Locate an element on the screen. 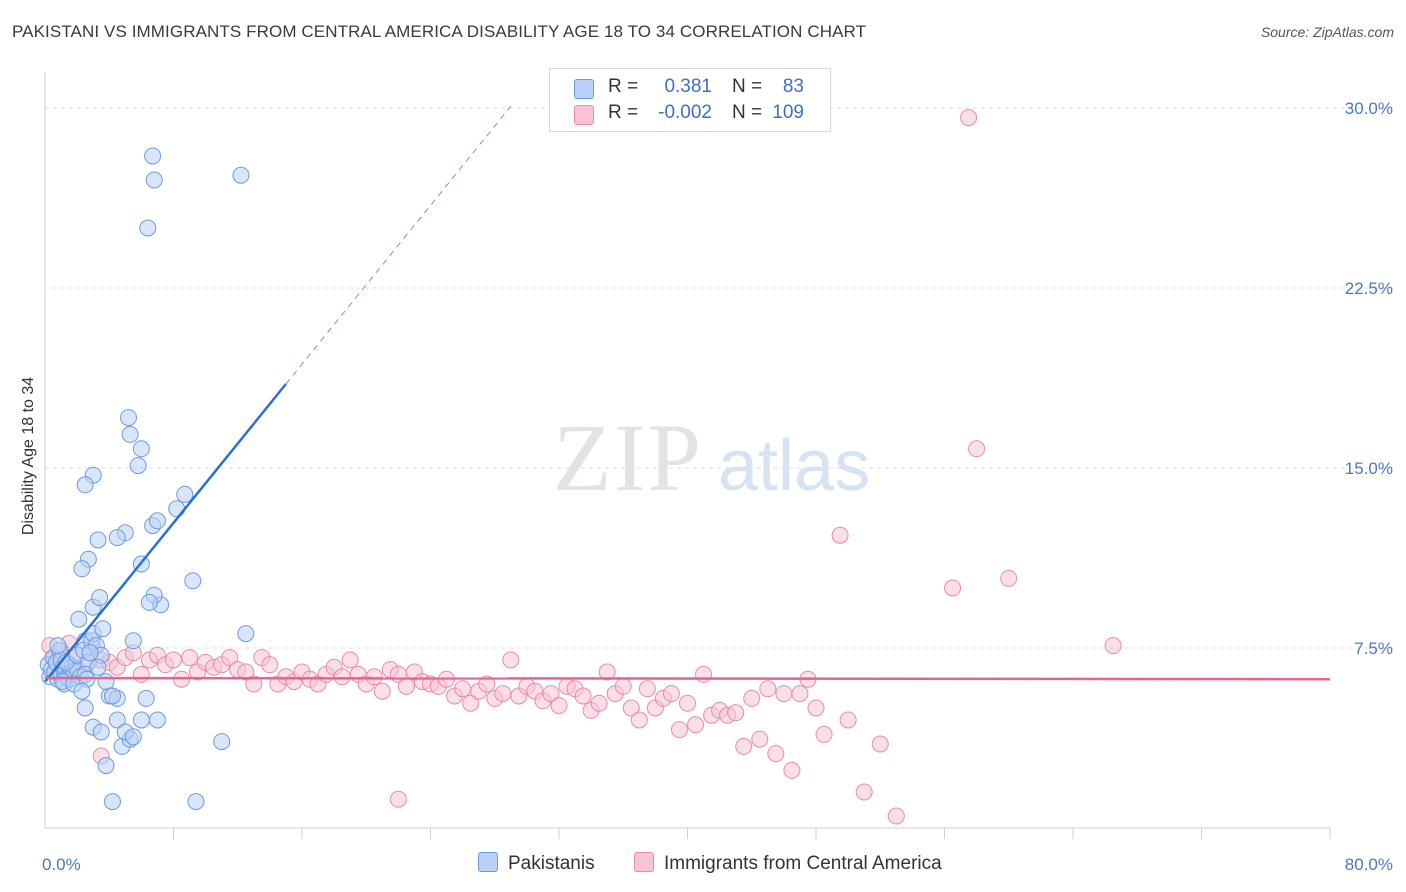 The image size is (1406, 892). y-tick-label: 30.0% is located at coordinates (1369, 108).